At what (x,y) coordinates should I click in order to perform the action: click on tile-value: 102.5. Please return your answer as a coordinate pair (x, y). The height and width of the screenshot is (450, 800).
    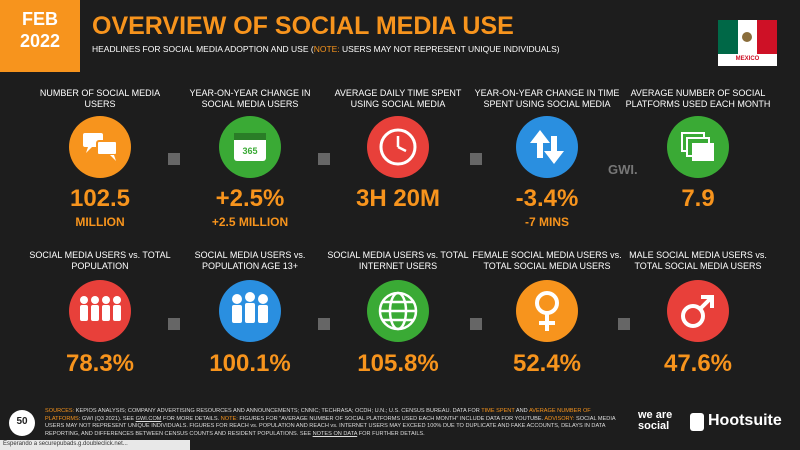
    Looking at the image, I should click on (100, 198).